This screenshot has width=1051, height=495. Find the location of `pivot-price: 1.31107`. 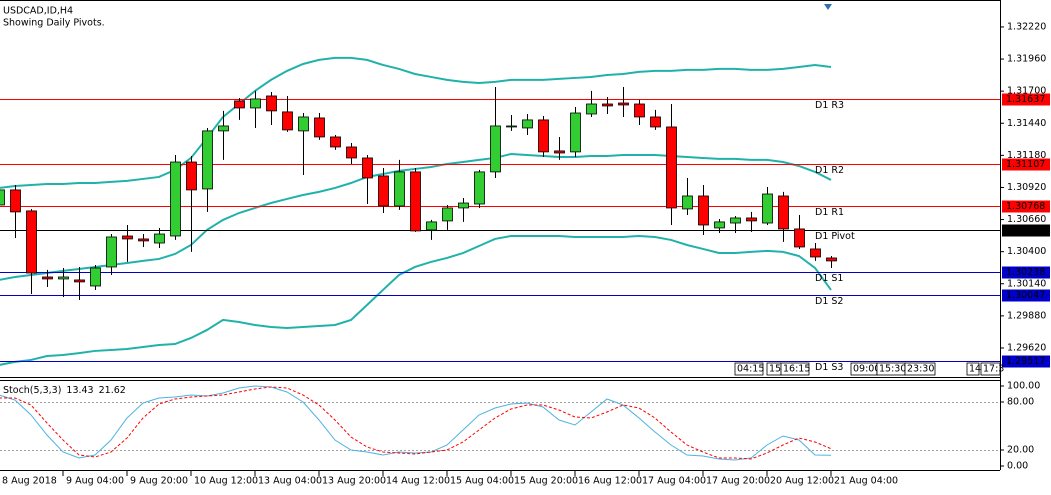

pivot-price: 1.31107 is located at coordinates (1025, 164).